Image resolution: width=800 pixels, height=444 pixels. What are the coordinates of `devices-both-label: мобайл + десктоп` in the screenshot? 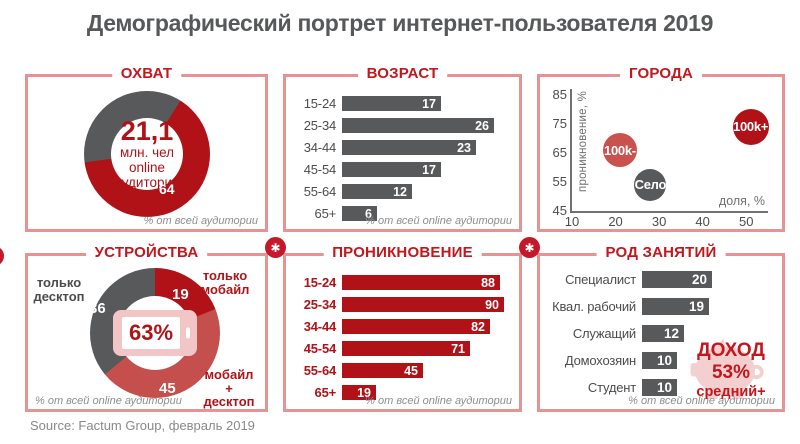 It's located at (229, 388).